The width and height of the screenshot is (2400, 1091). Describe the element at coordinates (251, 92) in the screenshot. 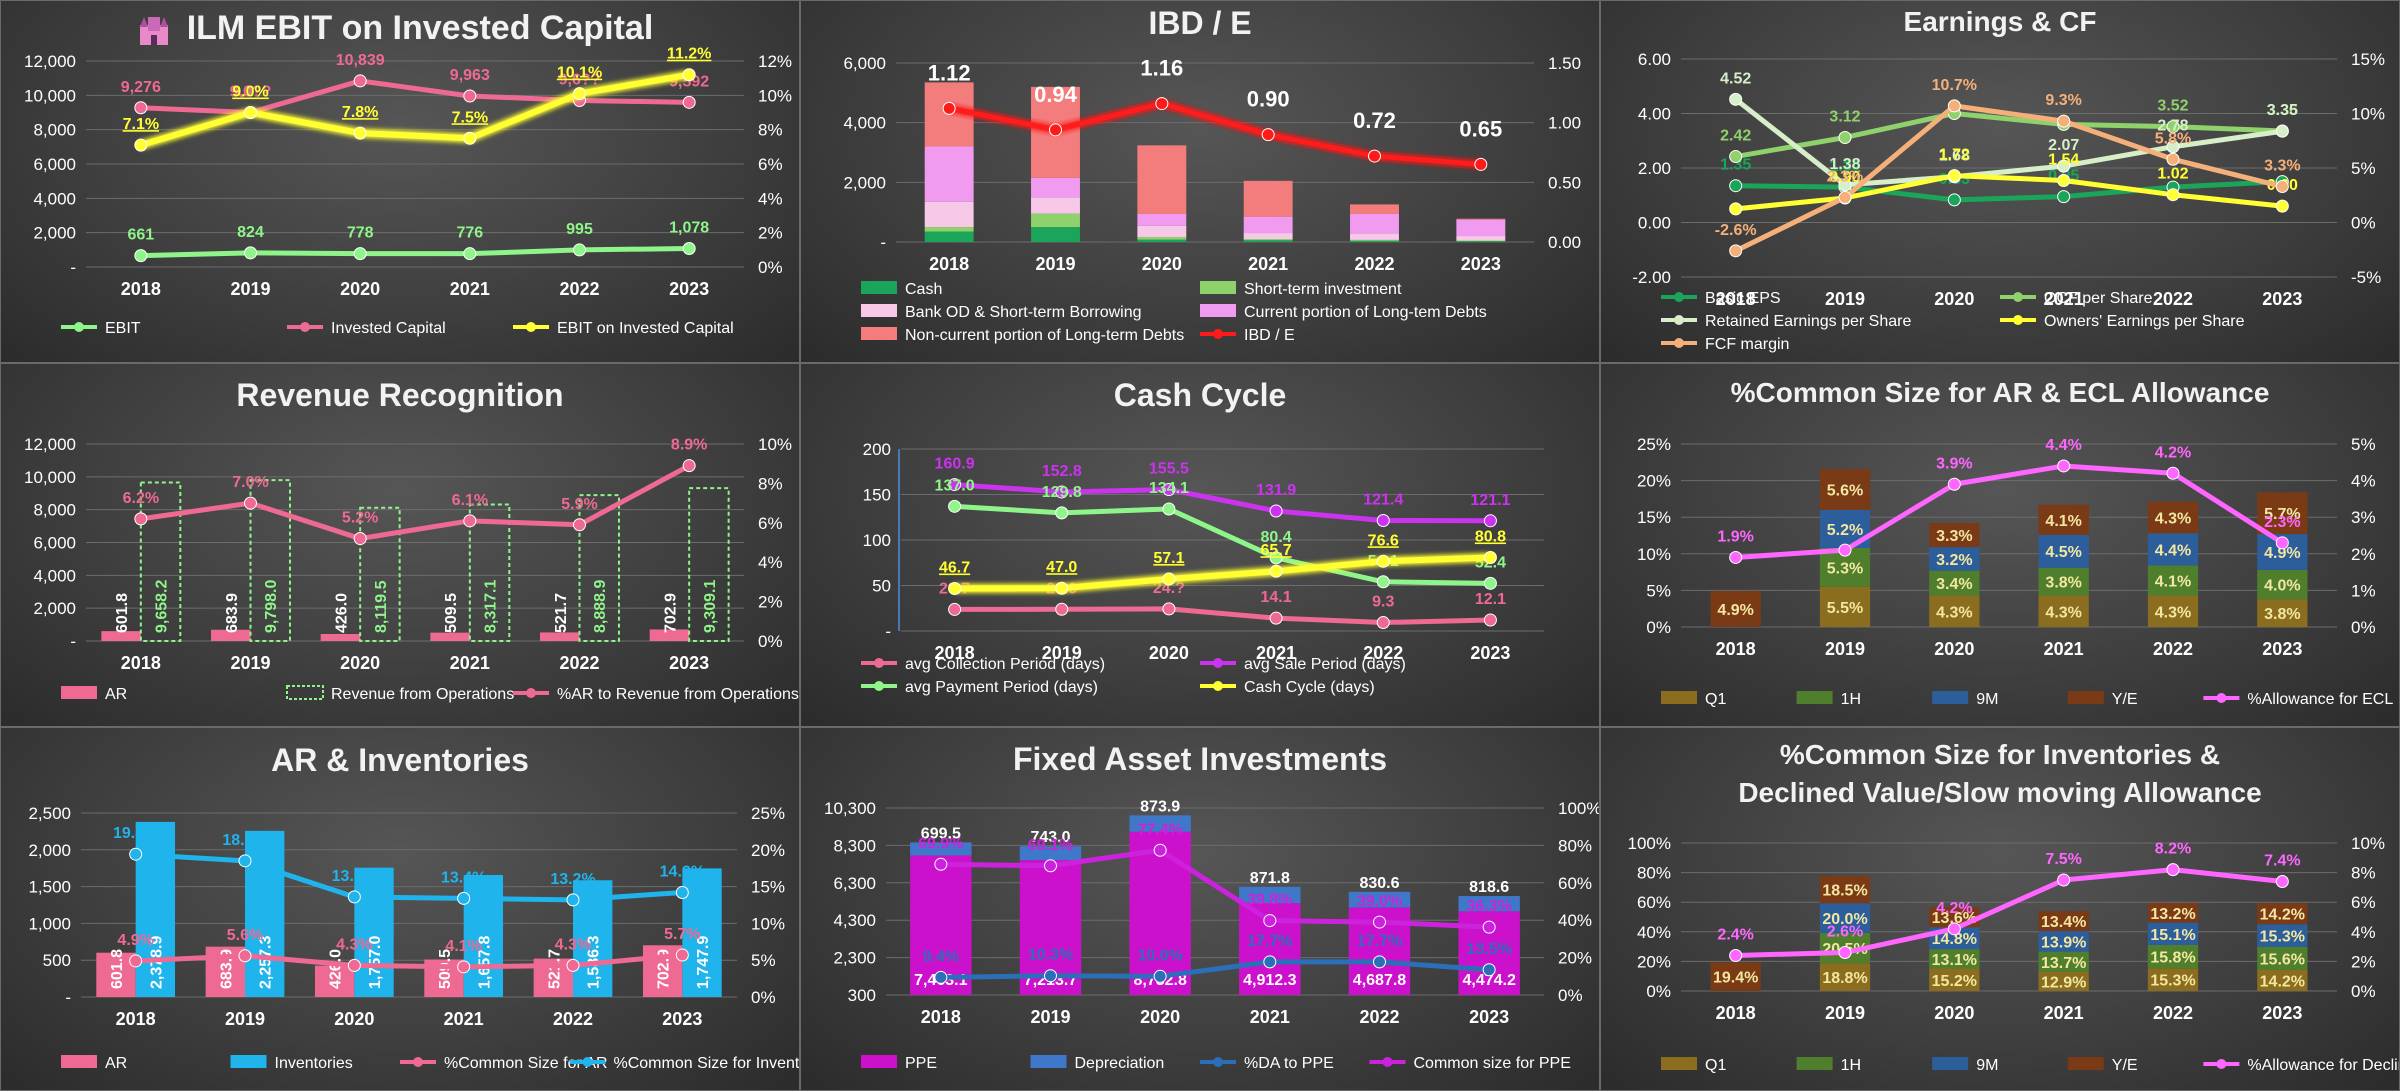

I see `data-label: 9,0??` at that location.